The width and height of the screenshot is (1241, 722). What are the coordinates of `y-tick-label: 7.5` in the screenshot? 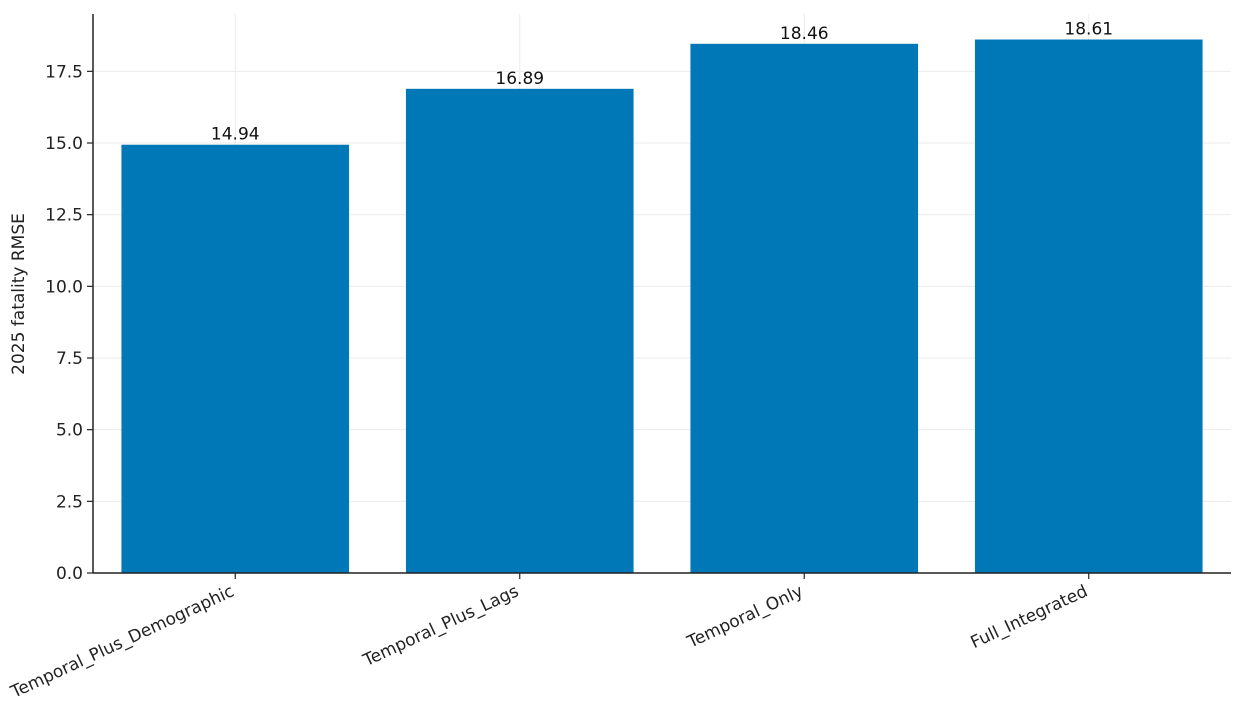 It's located at (69, 359).